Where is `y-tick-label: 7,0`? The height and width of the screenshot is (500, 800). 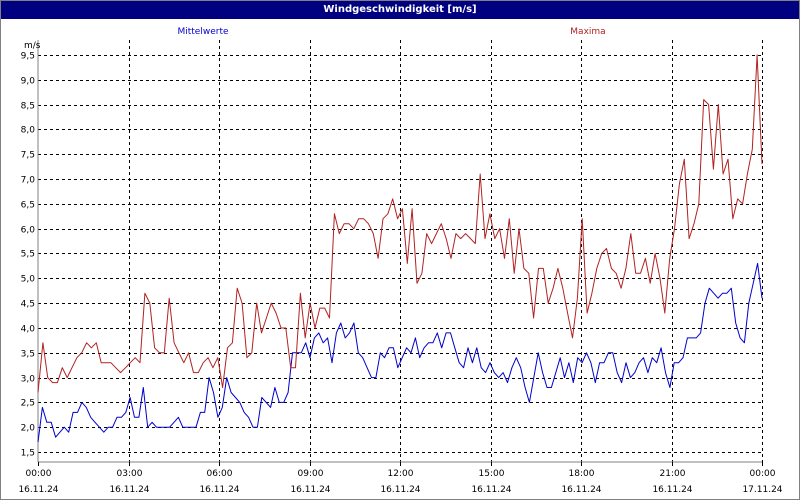
y-tick-label: 7,0 is located at coordinates (28, 181).